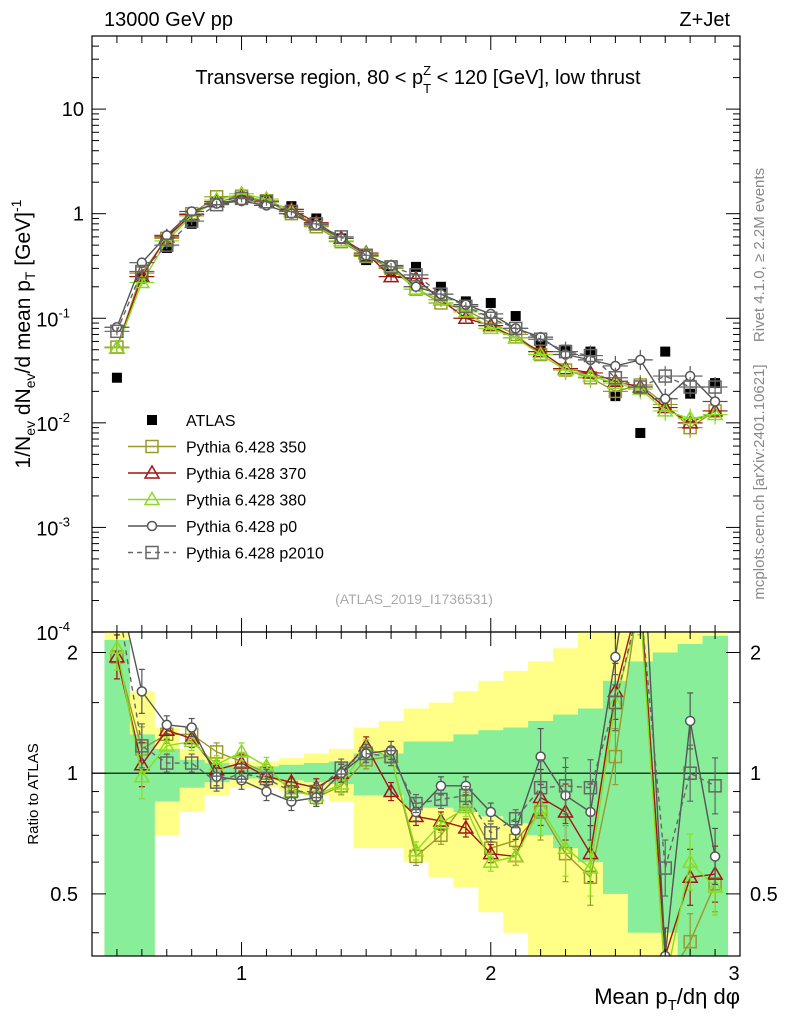 The height and width of the screenshot is (1024, 786). I want to click on tick-label: 10⁻¹, so click(53, 318).